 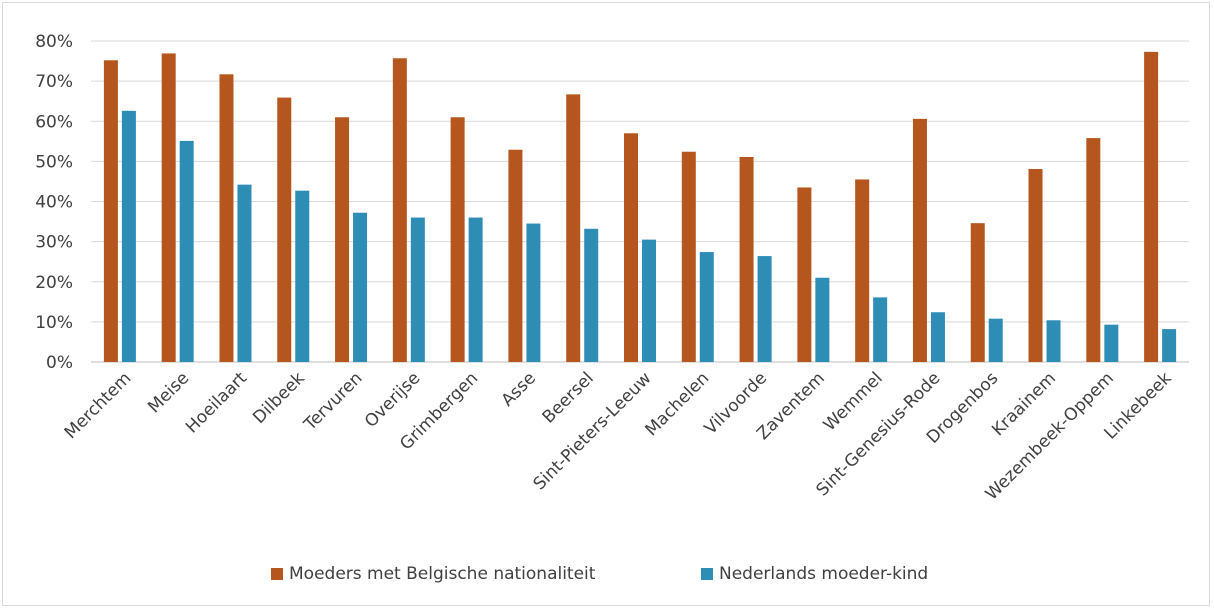 What do you see at coordinates (54, 82) in the screenshot?
I see `y-tick-label: 70%` at bounding box center [54, 82].